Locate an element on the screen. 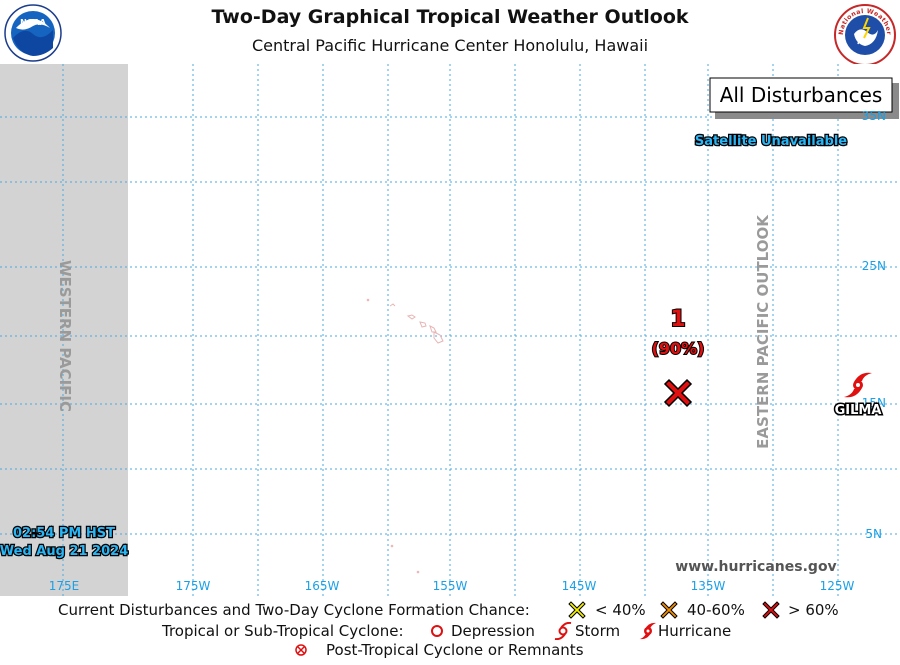 This screenshot has width=900, height=665. disturbance-number: 1 is located at coordinates (677, 319).